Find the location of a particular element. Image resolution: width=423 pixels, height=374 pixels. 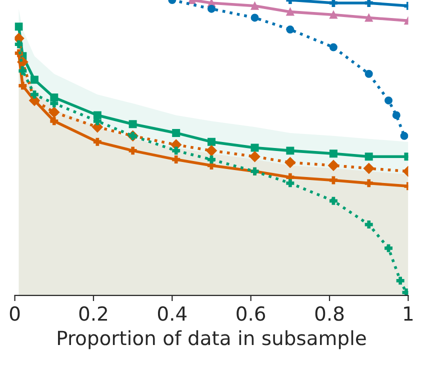

x-tick-label: 1 is located at coordinates (408, 313).